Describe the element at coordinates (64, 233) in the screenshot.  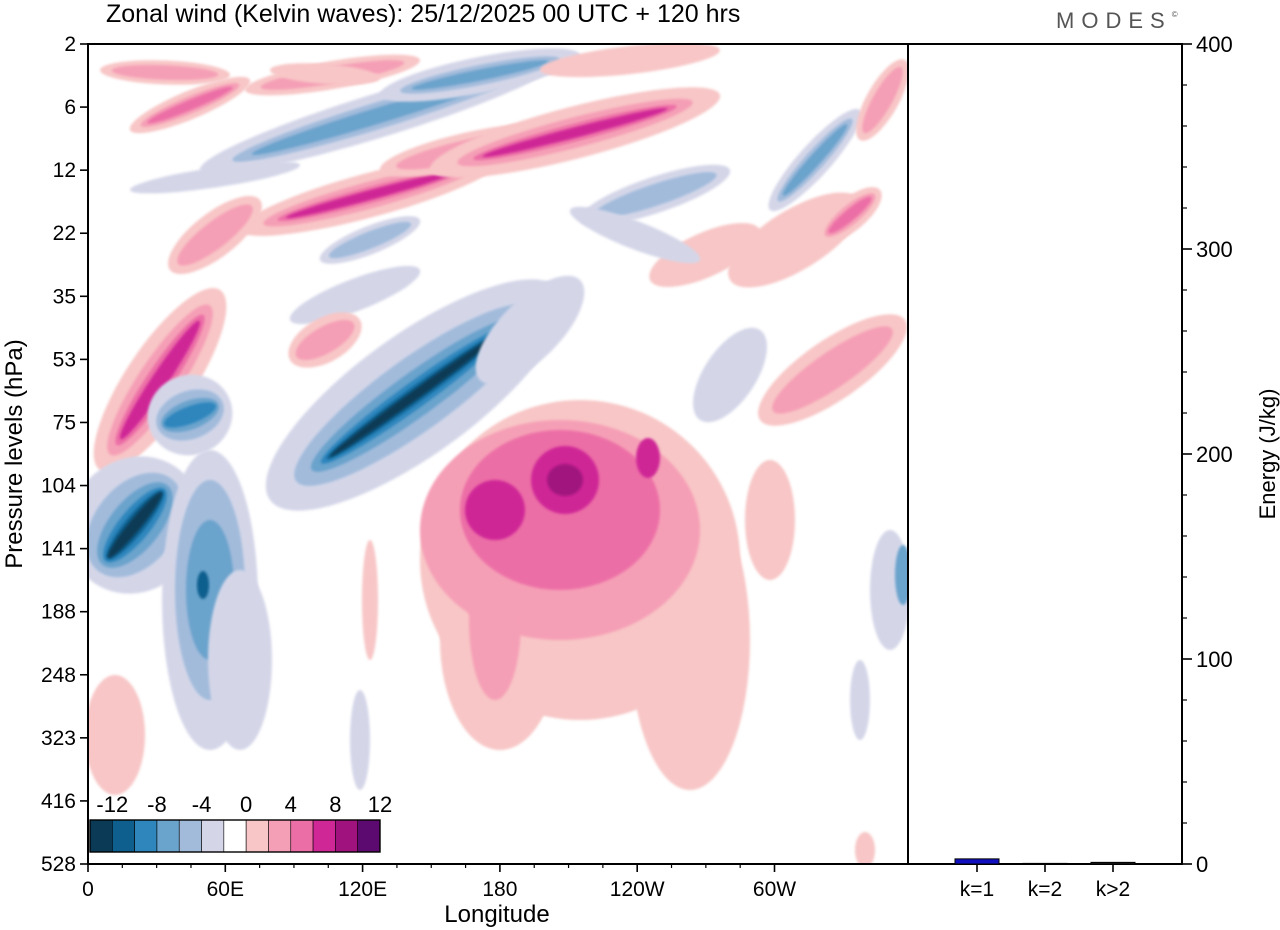
I see `y-tick-label: 22` at that location.